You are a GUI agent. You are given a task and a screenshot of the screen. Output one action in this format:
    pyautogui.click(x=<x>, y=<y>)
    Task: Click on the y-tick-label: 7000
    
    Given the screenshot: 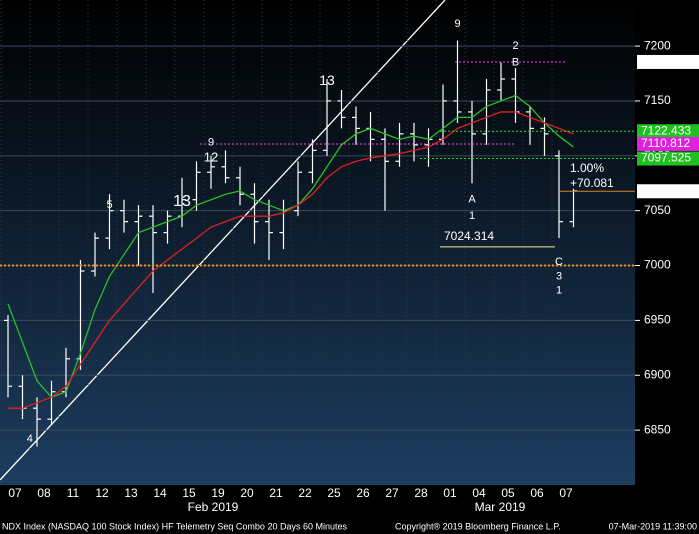 What is the action you would take?
    pyautogui.click(x=657, y=265)
    